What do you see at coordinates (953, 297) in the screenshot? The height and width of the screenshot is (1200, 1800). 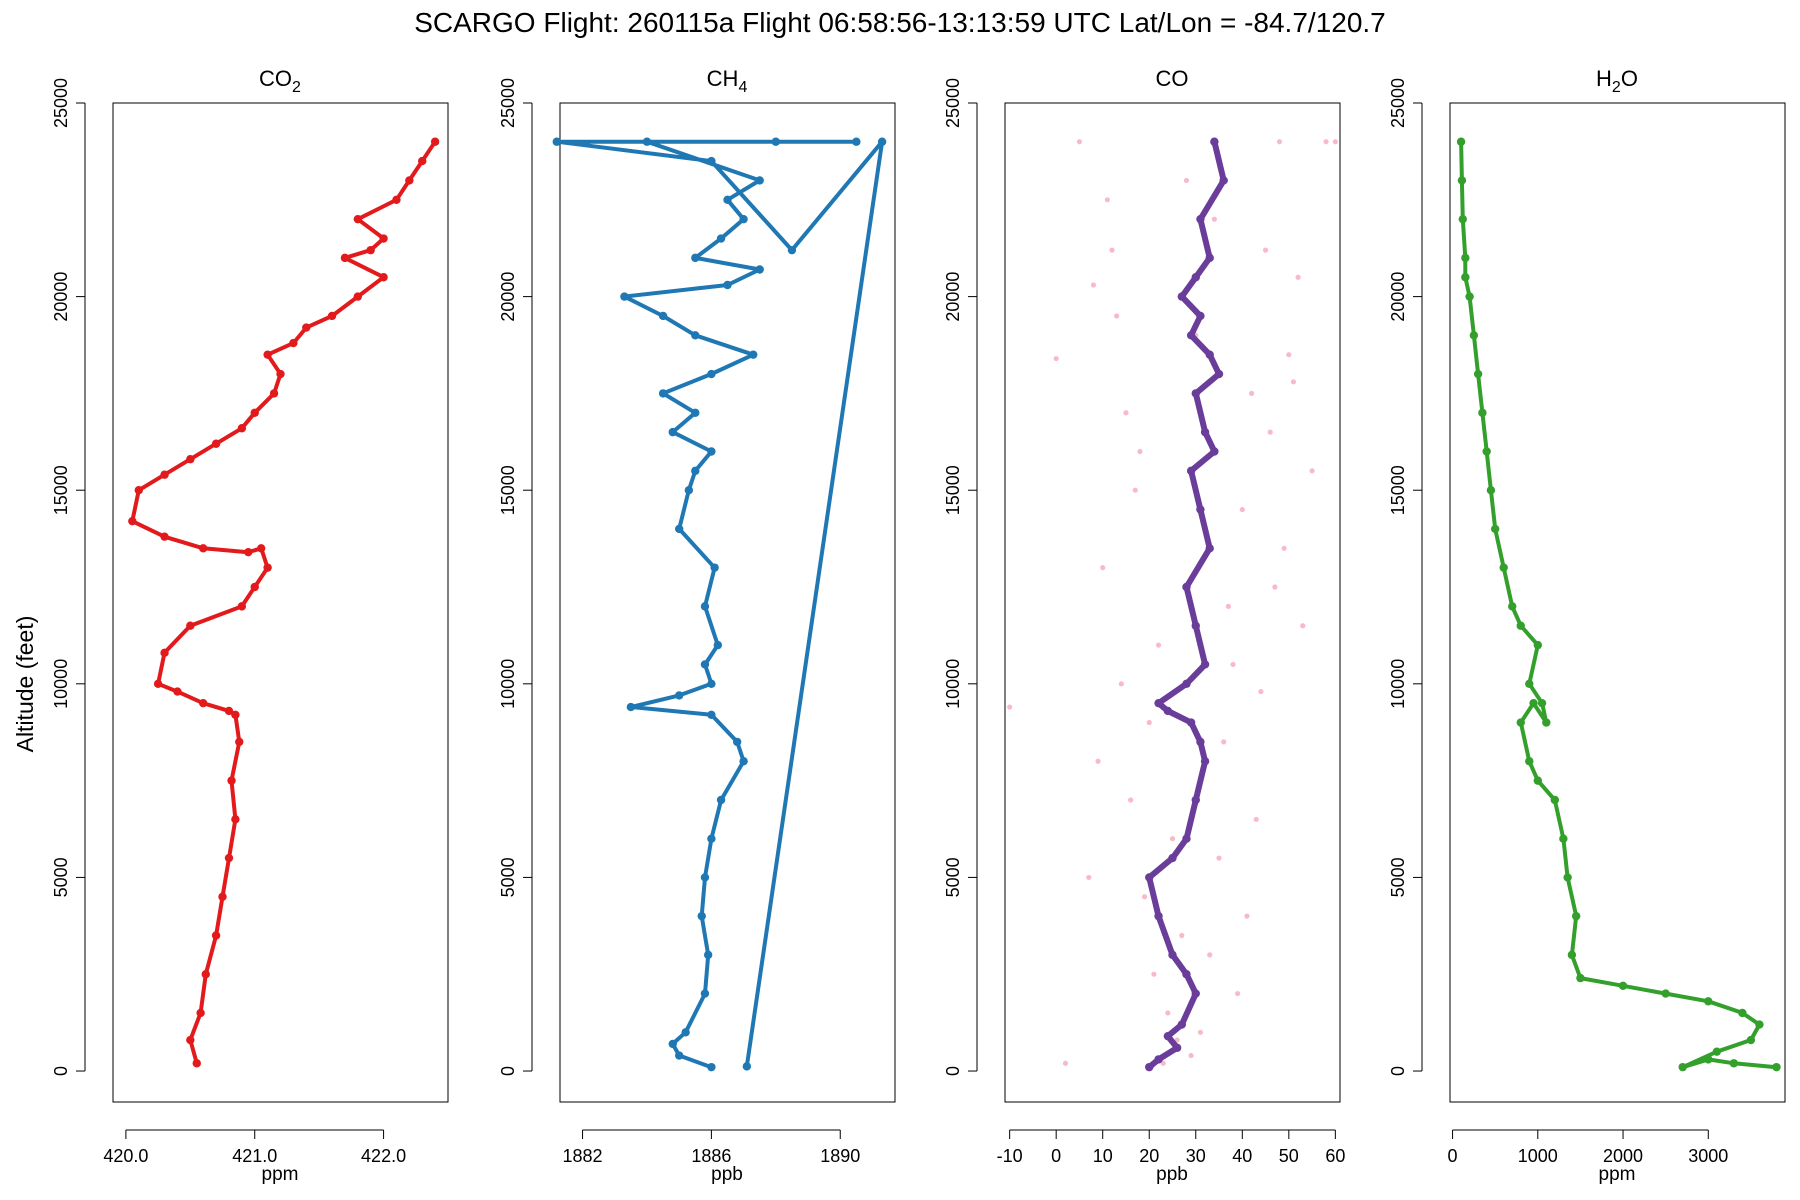 I see `co-y-tick-label: 20000` at bounding box center [953, 297].